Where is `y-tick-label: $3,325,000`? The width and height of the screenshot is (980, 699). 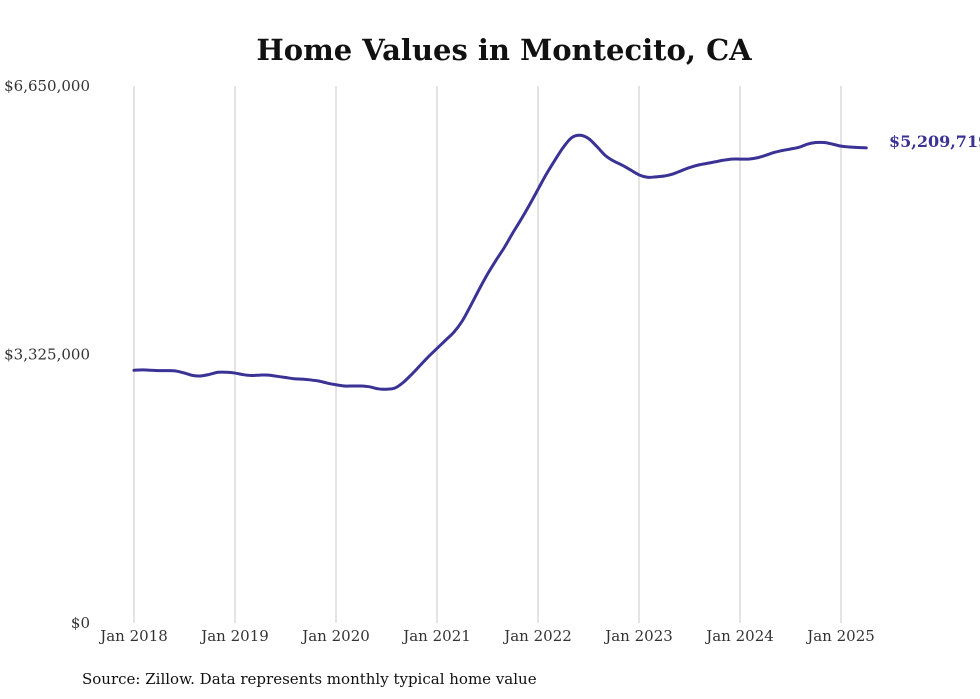
y-tick-label: $3,325,000 is located at coordinates (47, 355).